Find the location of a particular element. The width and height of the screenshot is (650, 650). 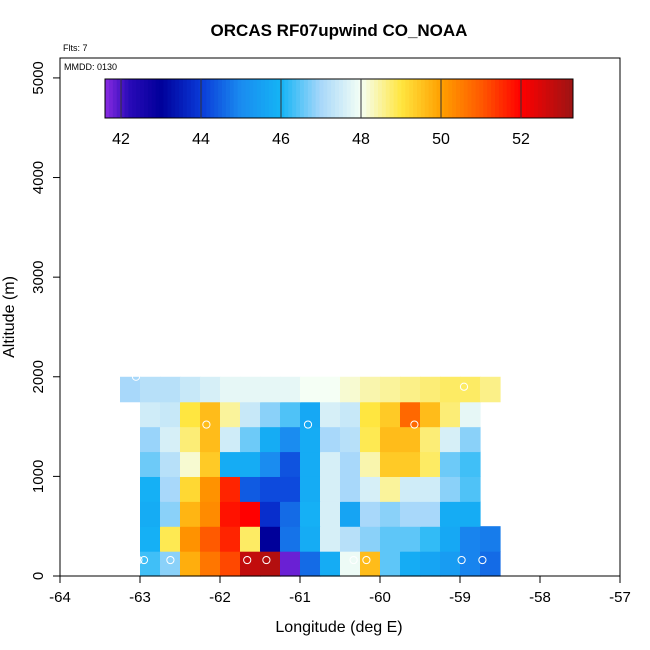

x-tick-label: -61 is located at coordinates (300, 597).